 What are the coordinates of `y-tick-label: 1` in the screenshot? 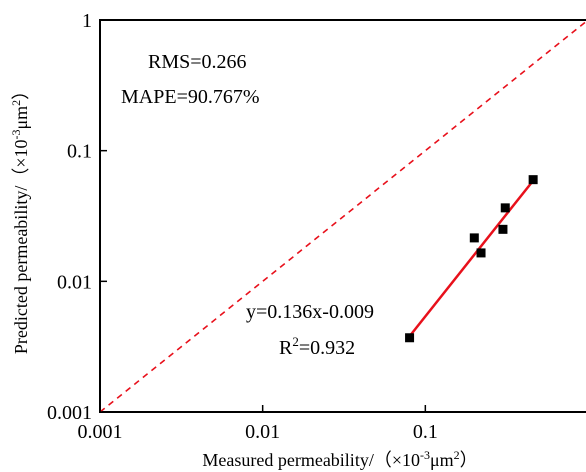 It's located at (87, 21).